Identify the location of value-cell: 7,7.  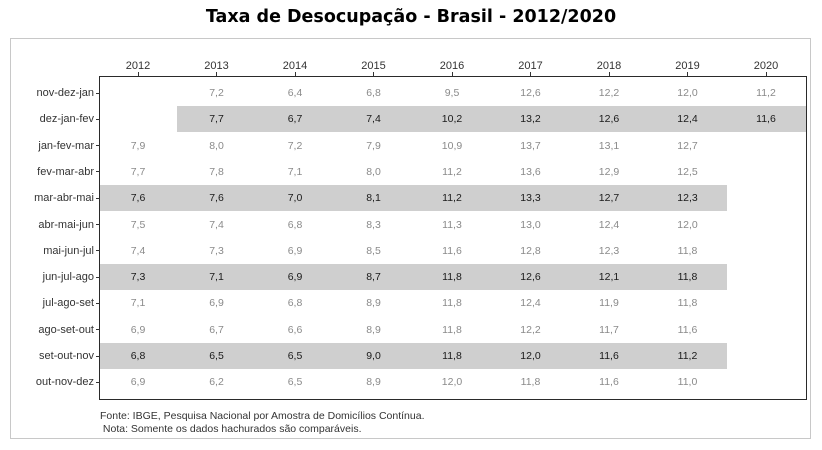
(216, 119).